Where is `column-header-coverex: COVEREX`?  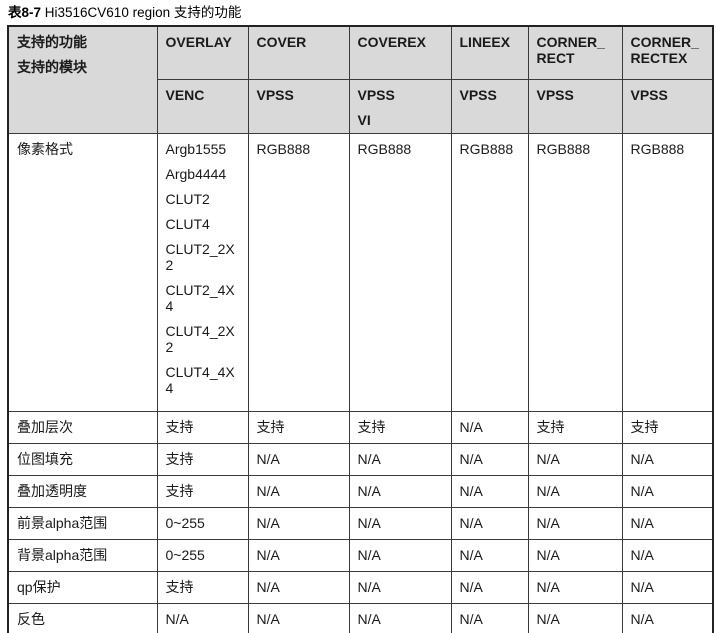
column-header-coverex: COVEREX is located at coordinates (400, 52).